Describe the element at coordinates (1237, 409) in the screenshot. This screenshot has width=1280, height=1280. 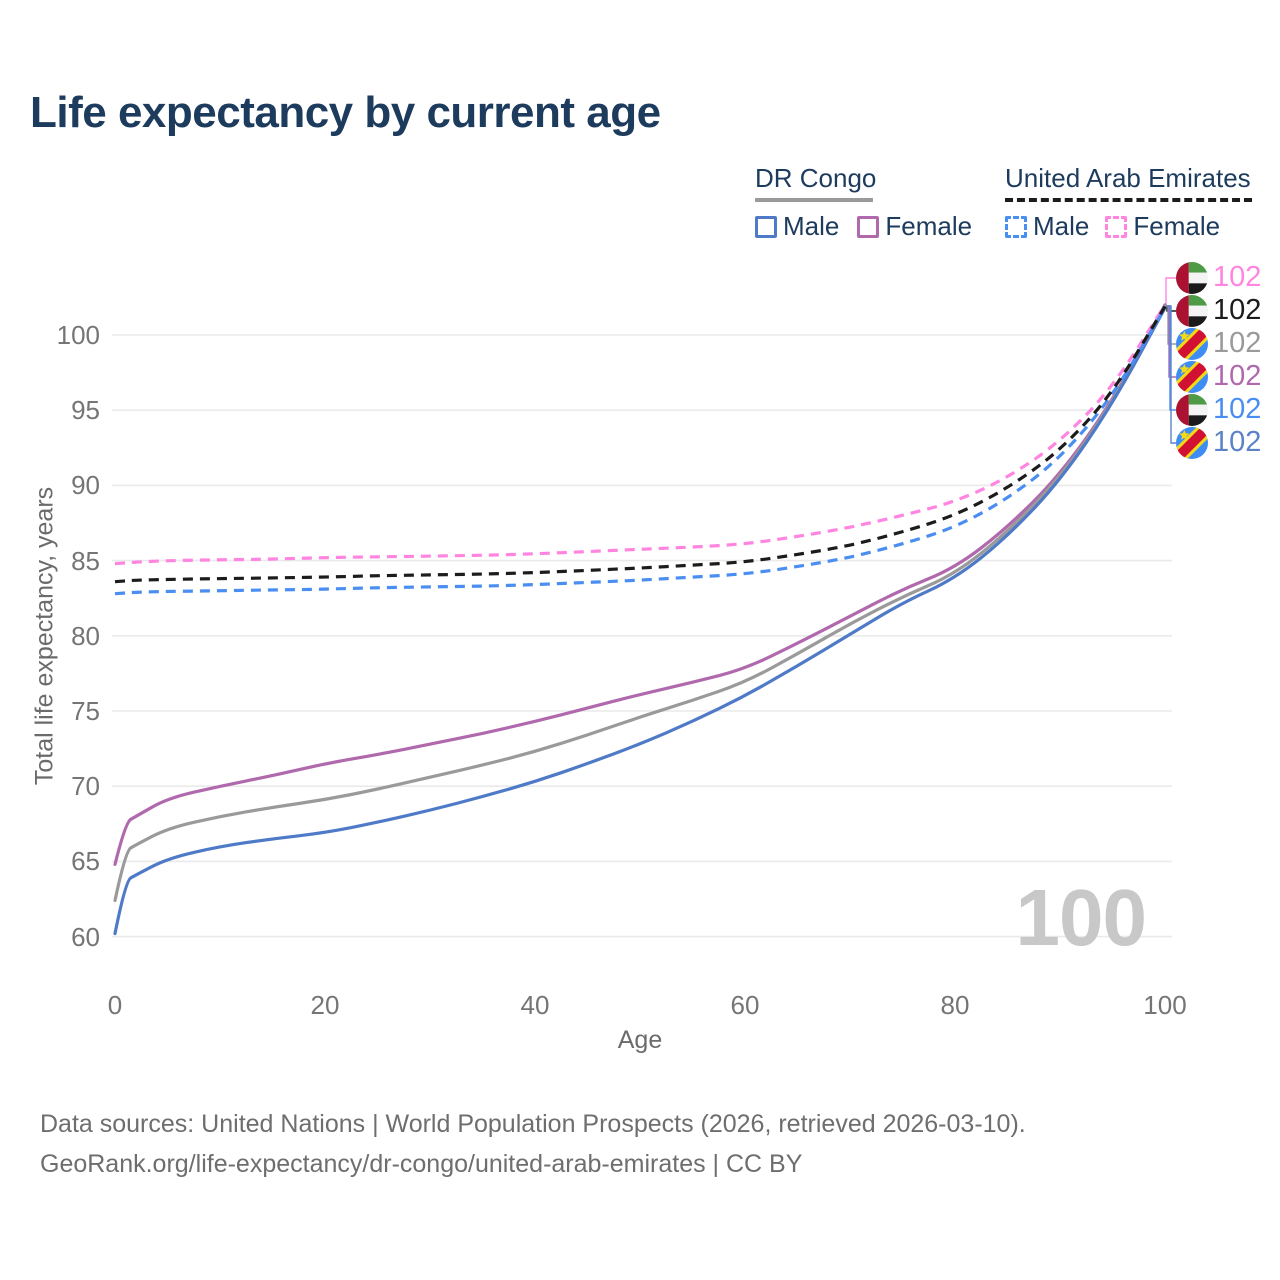
I see `end-value-label-uae-4: 102` at that location.